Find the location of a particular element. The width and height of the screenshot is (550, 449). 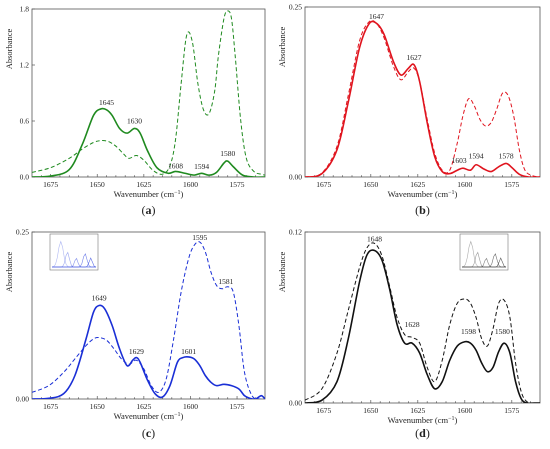

peak-label: 1628 is located at coordinates (412, 324).